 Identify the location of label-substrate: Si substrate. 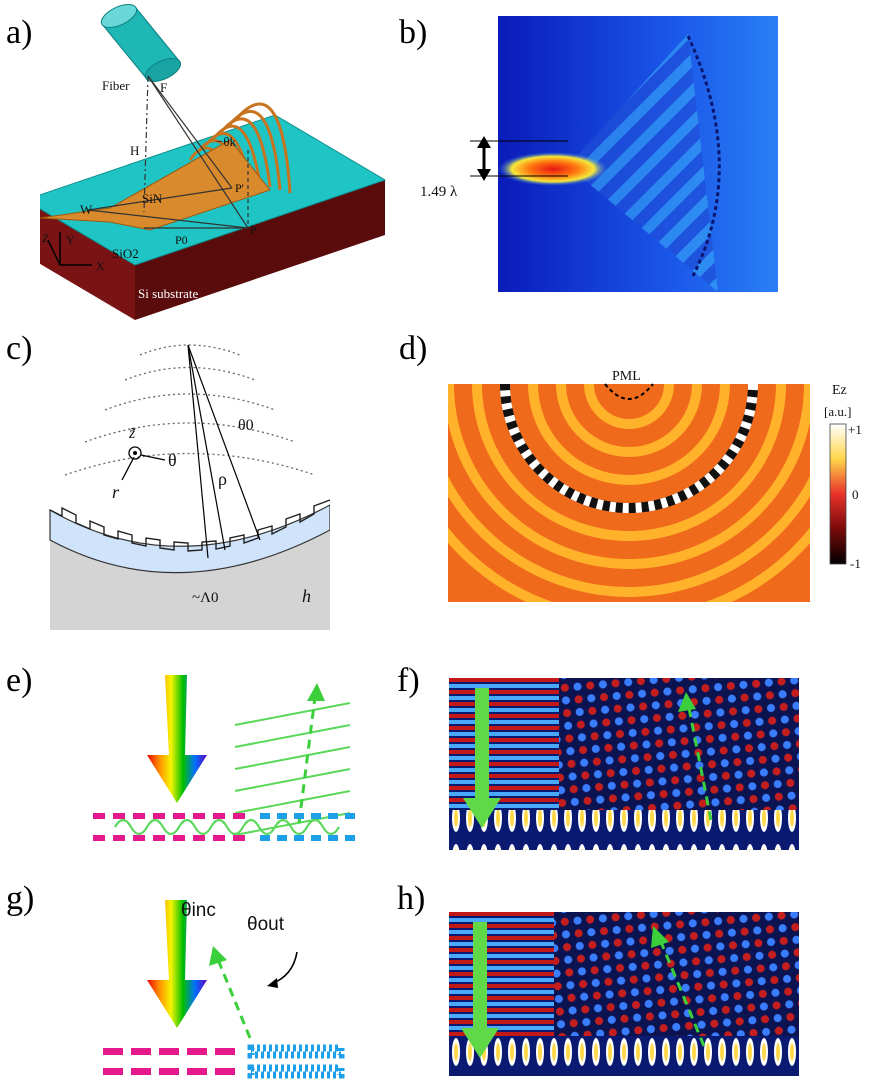
(168, 293).